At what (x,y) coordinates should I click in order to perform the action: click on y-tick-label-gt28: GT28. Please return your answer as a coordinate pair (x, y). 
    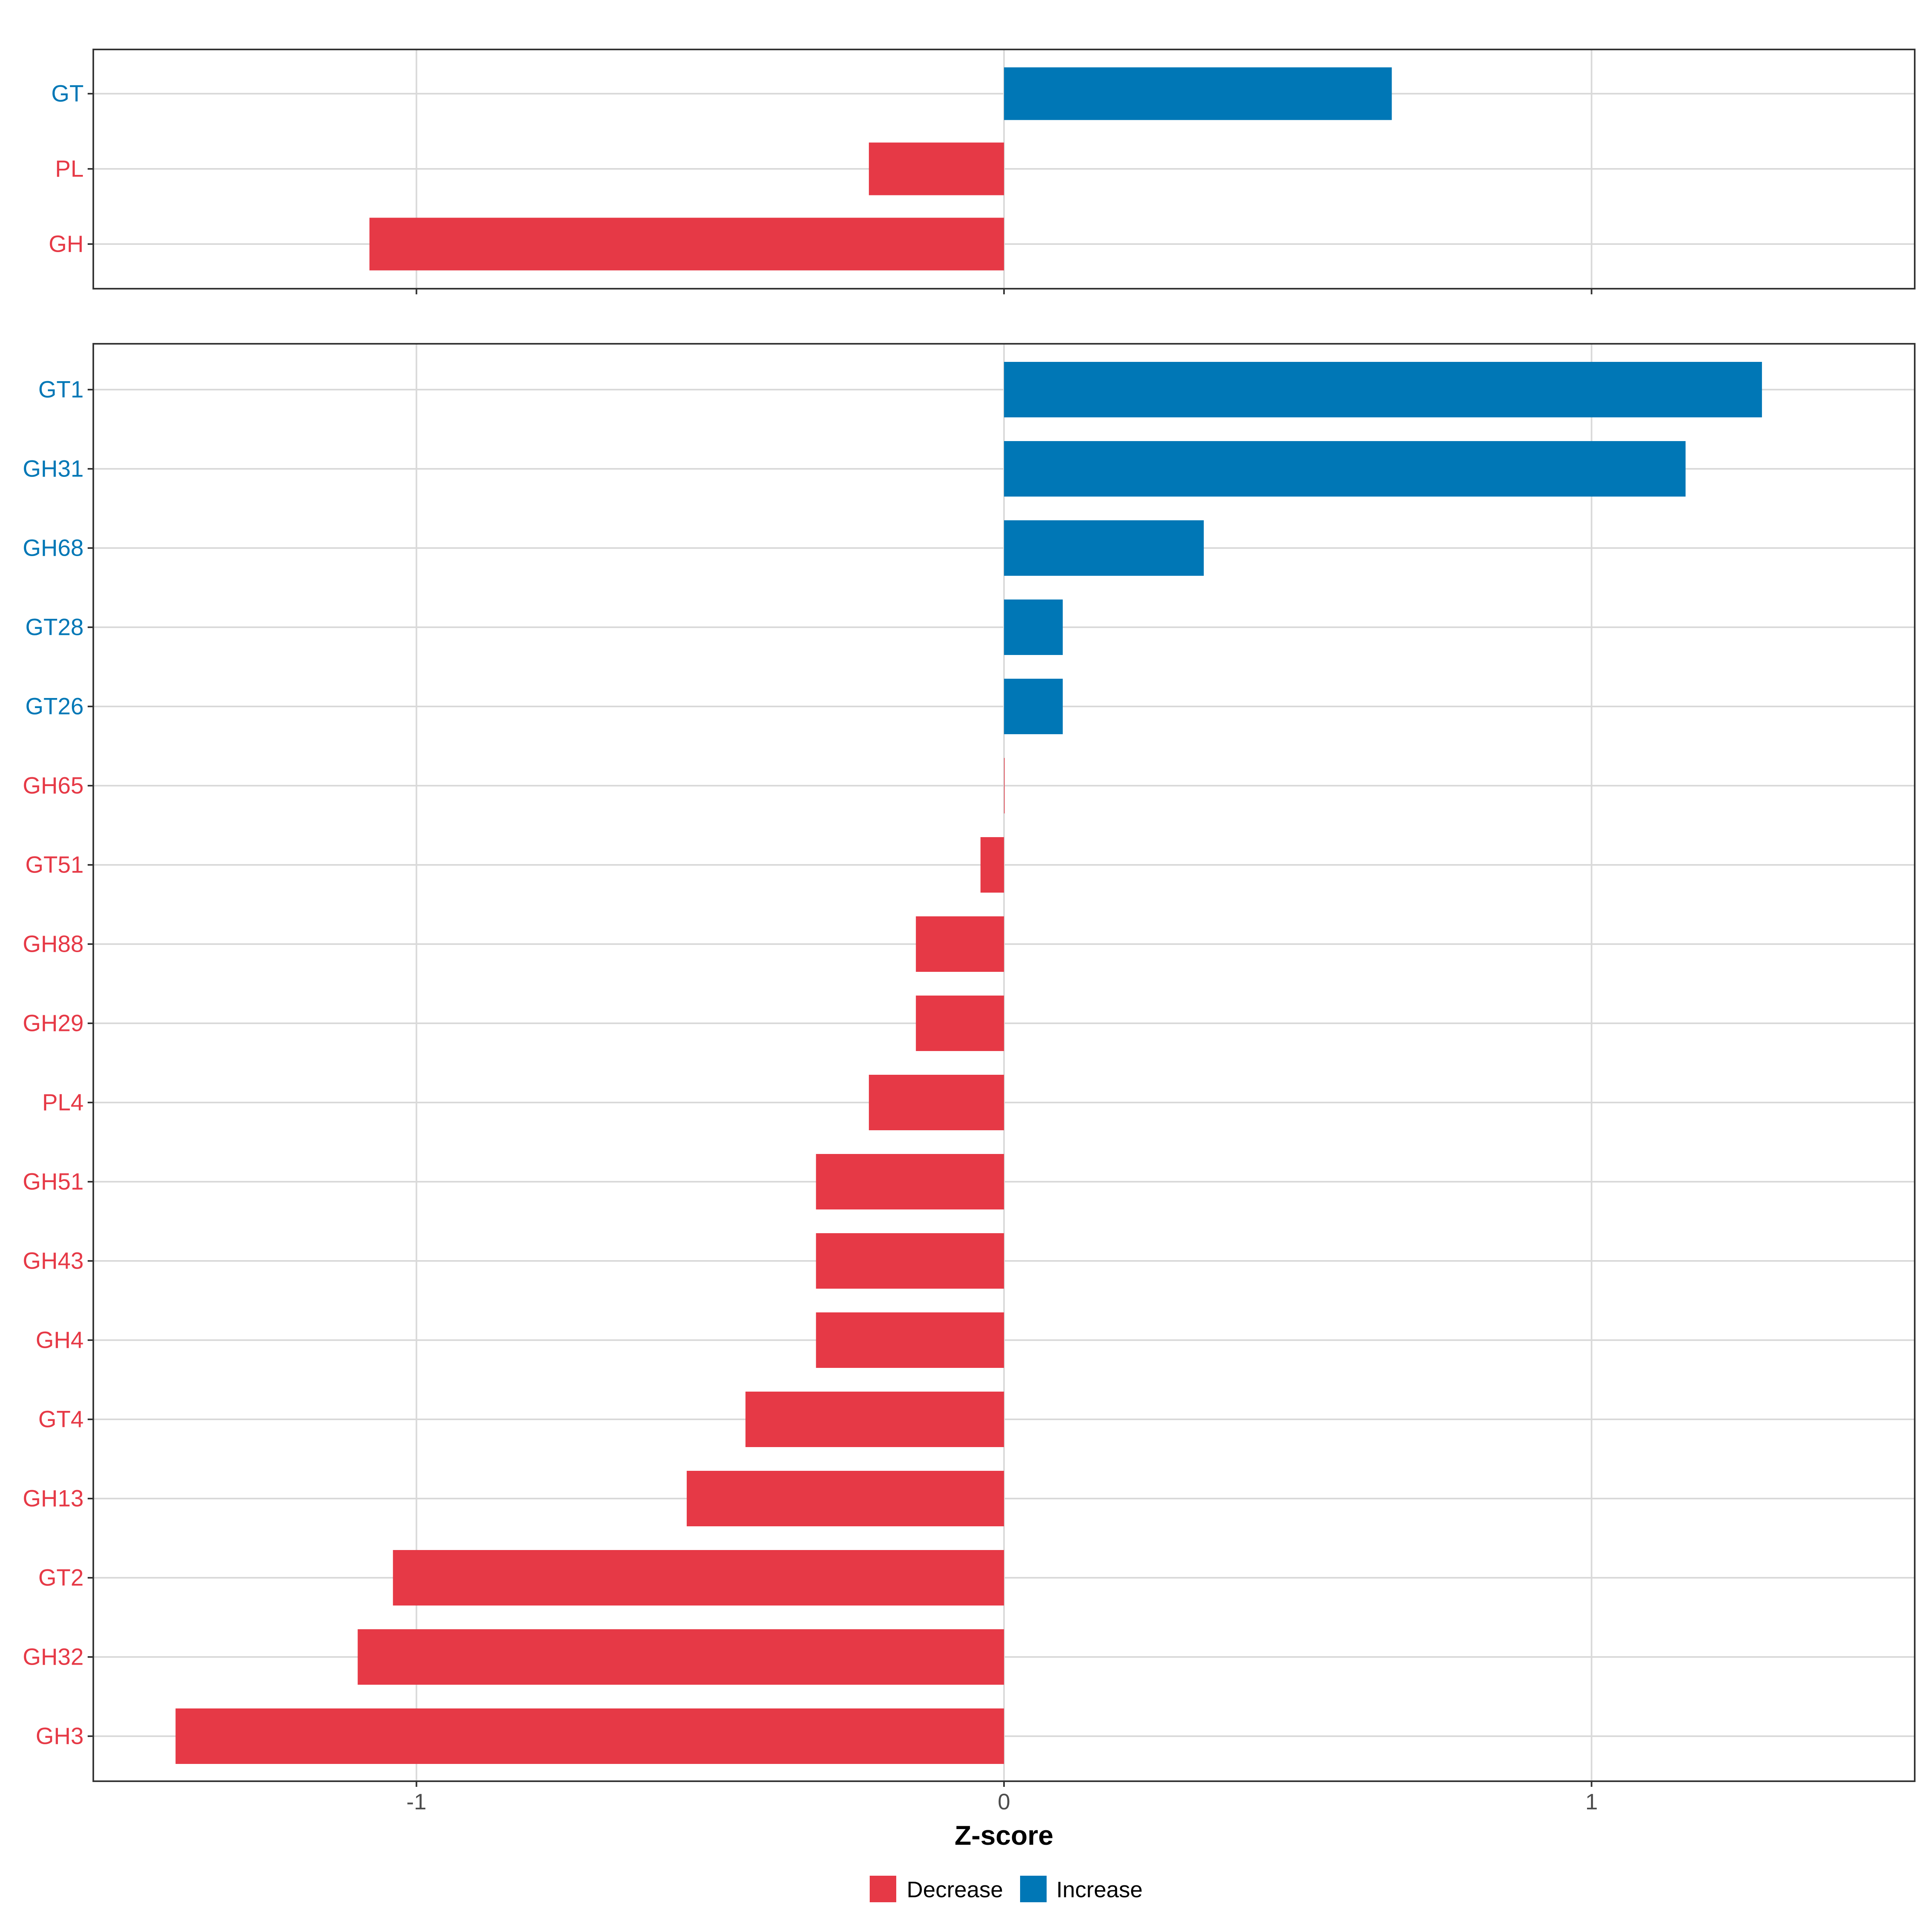
    Looking at the image, I should click on (54, 627).